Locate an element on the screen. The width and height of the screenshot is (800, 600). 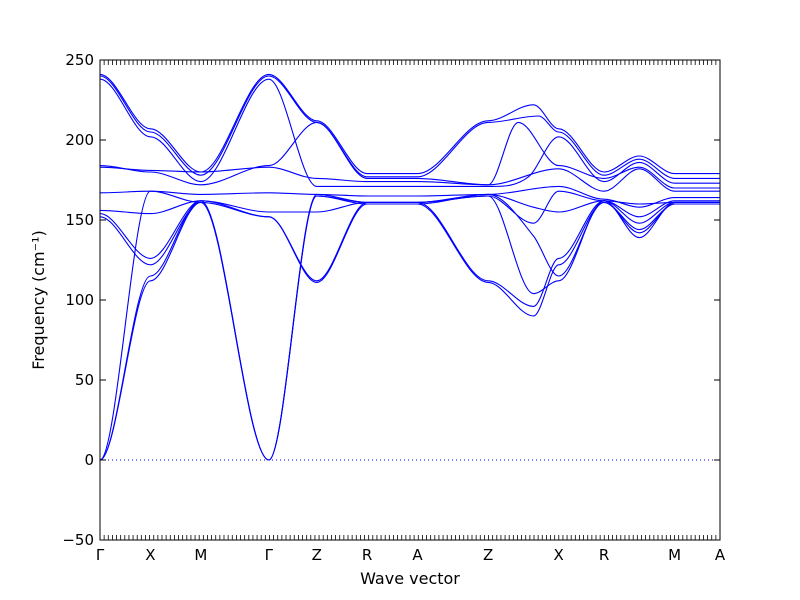
y-tick-label: 0 is located at coordinates (89, 460).